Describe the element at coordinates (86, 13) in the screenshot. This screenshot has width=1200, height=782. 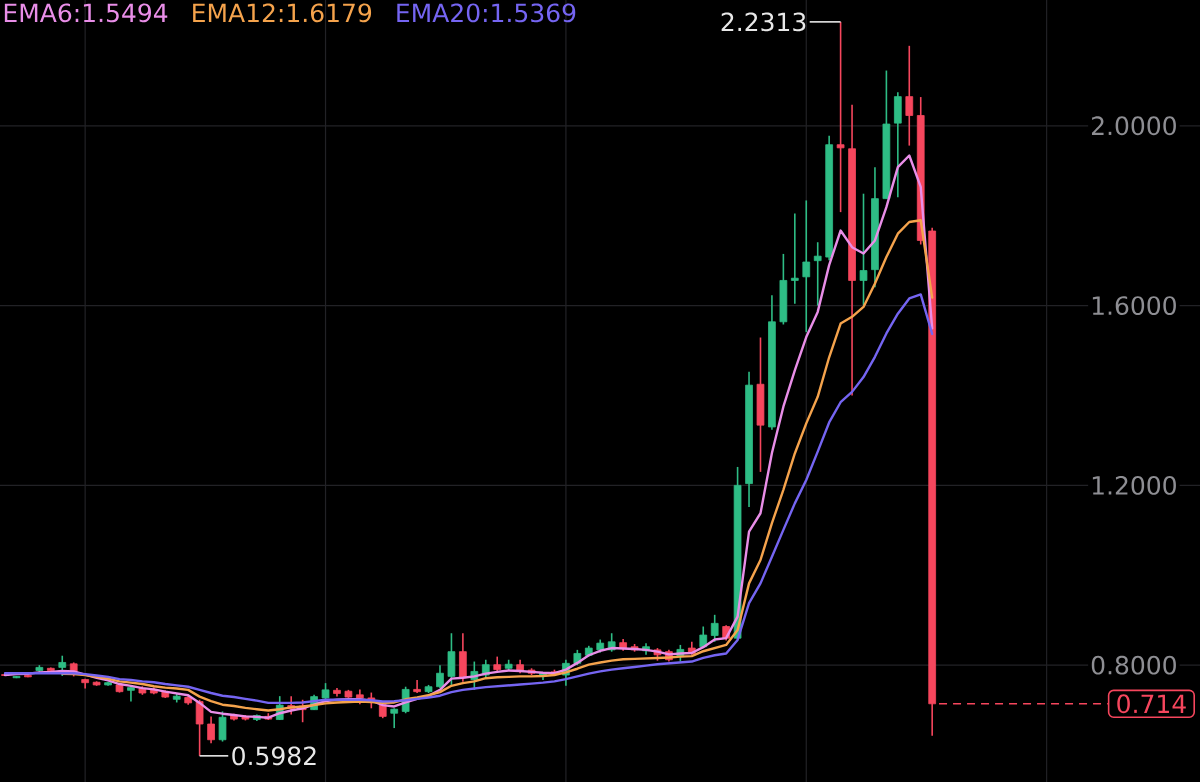
I see `text: EMA6:1.5494` at that location.